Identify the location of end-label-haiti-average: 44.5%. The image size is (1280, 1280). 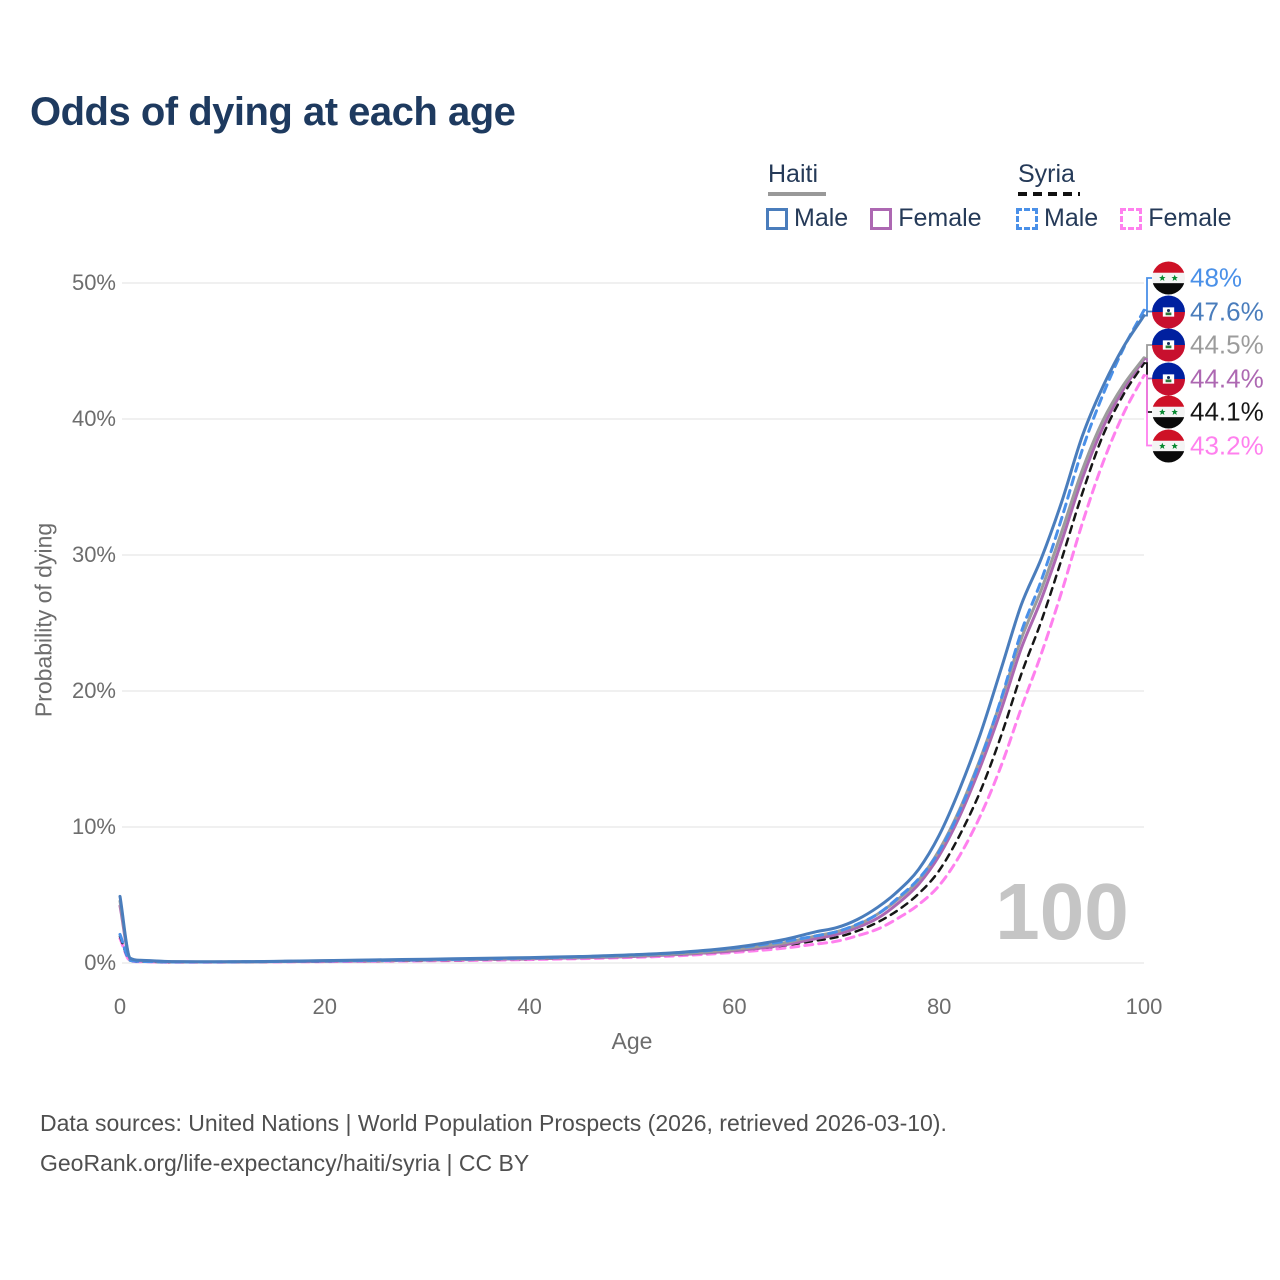
(1208, 345).